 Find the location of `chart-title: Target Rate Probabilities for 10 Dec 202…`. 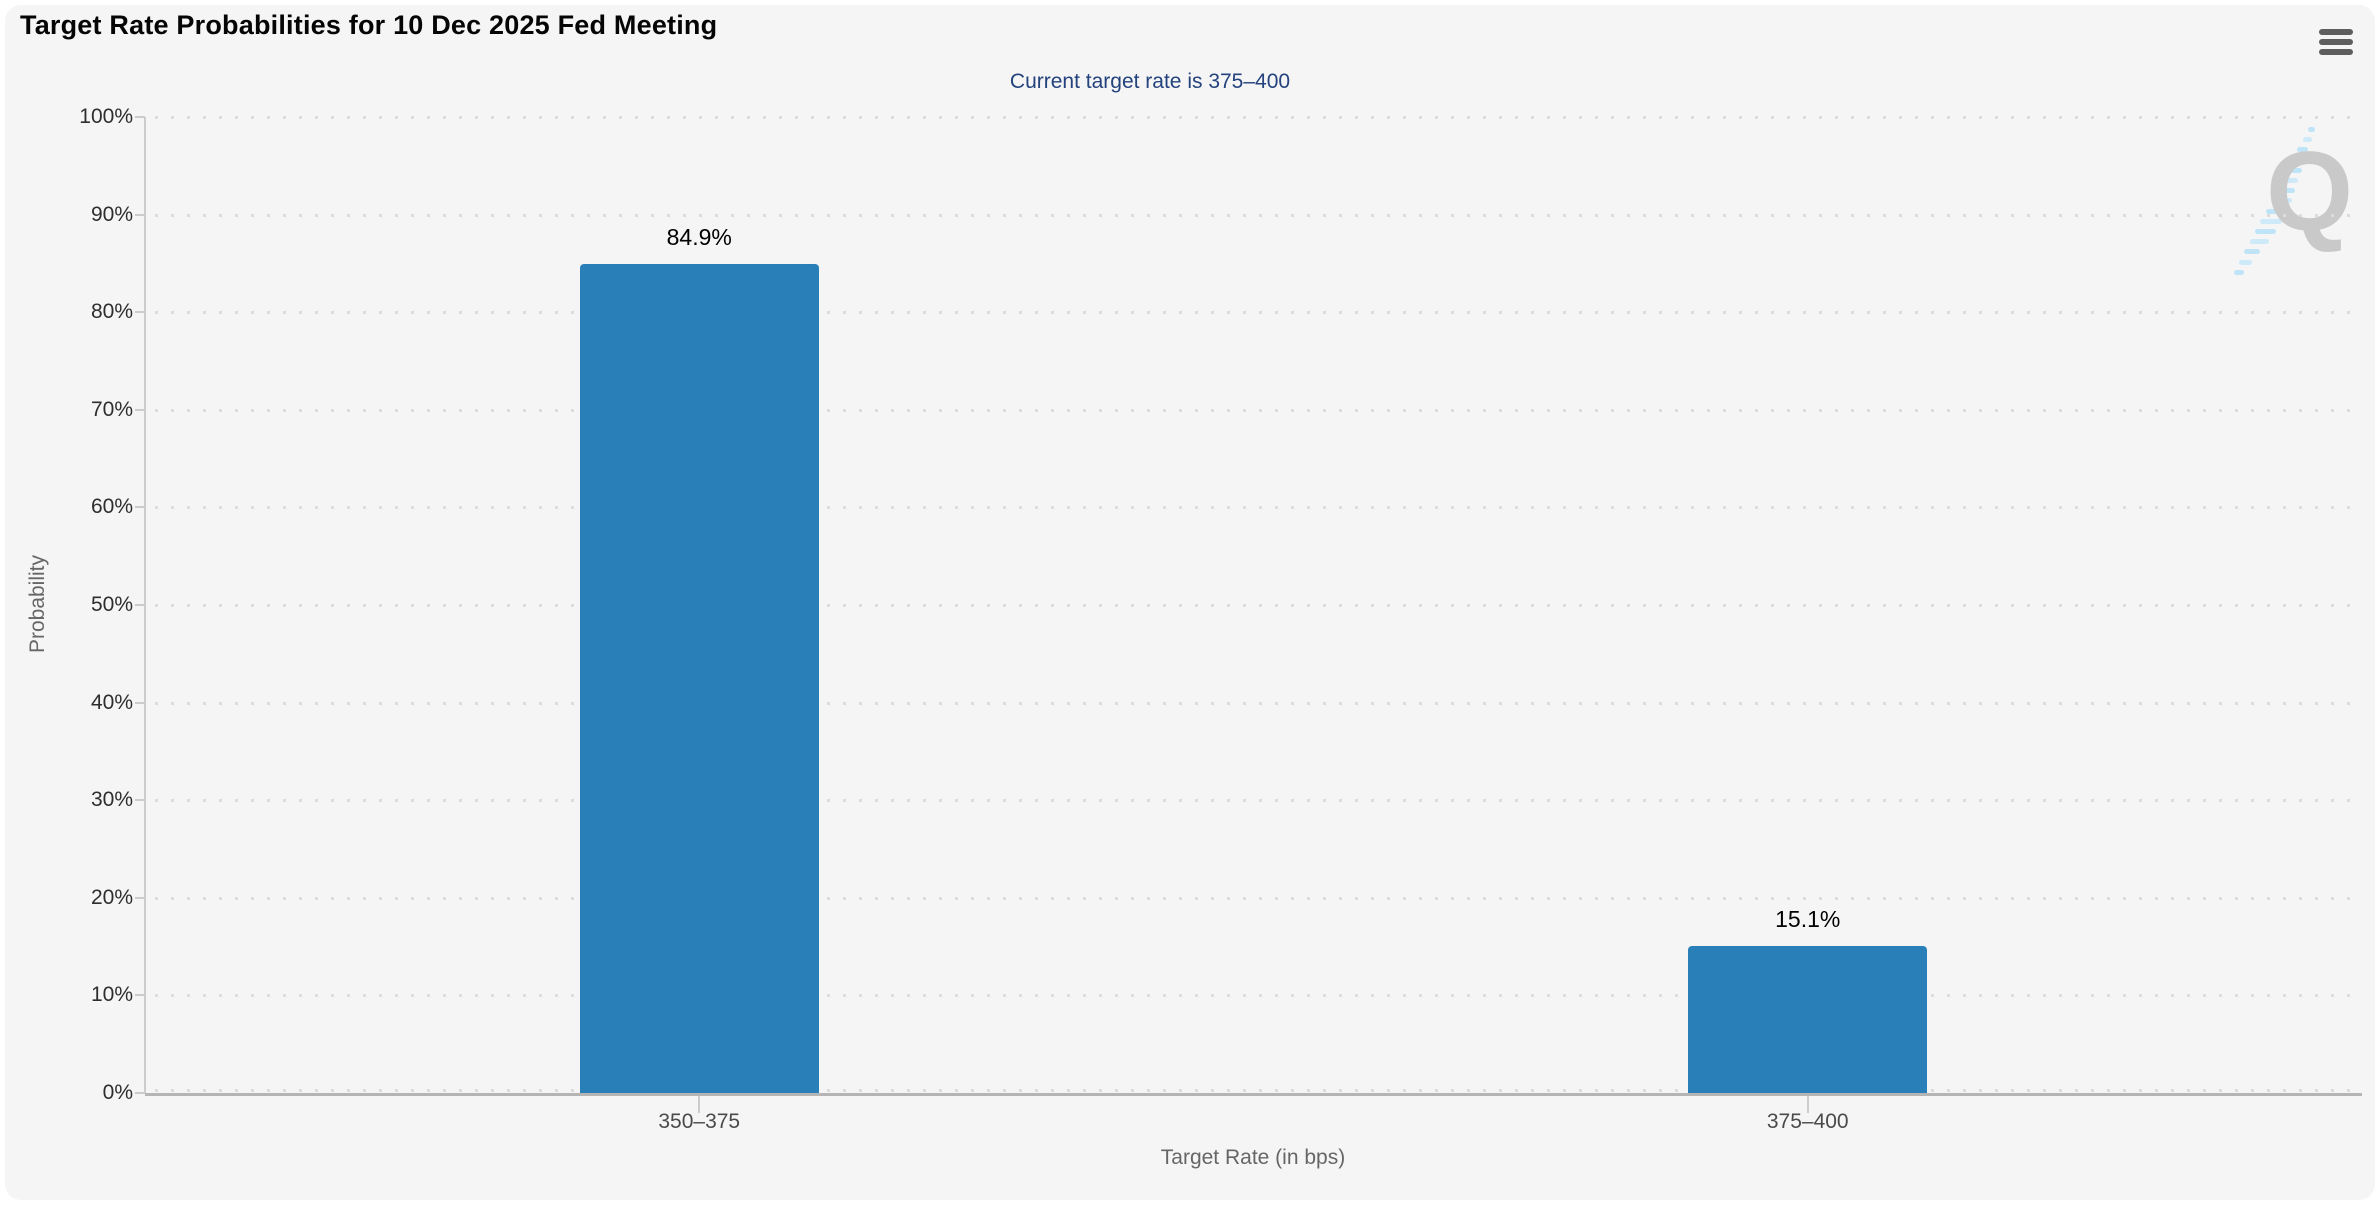

chart-title: Target Rate Probabilities for 10 Dec 202… is located at coordinates (369, 25).